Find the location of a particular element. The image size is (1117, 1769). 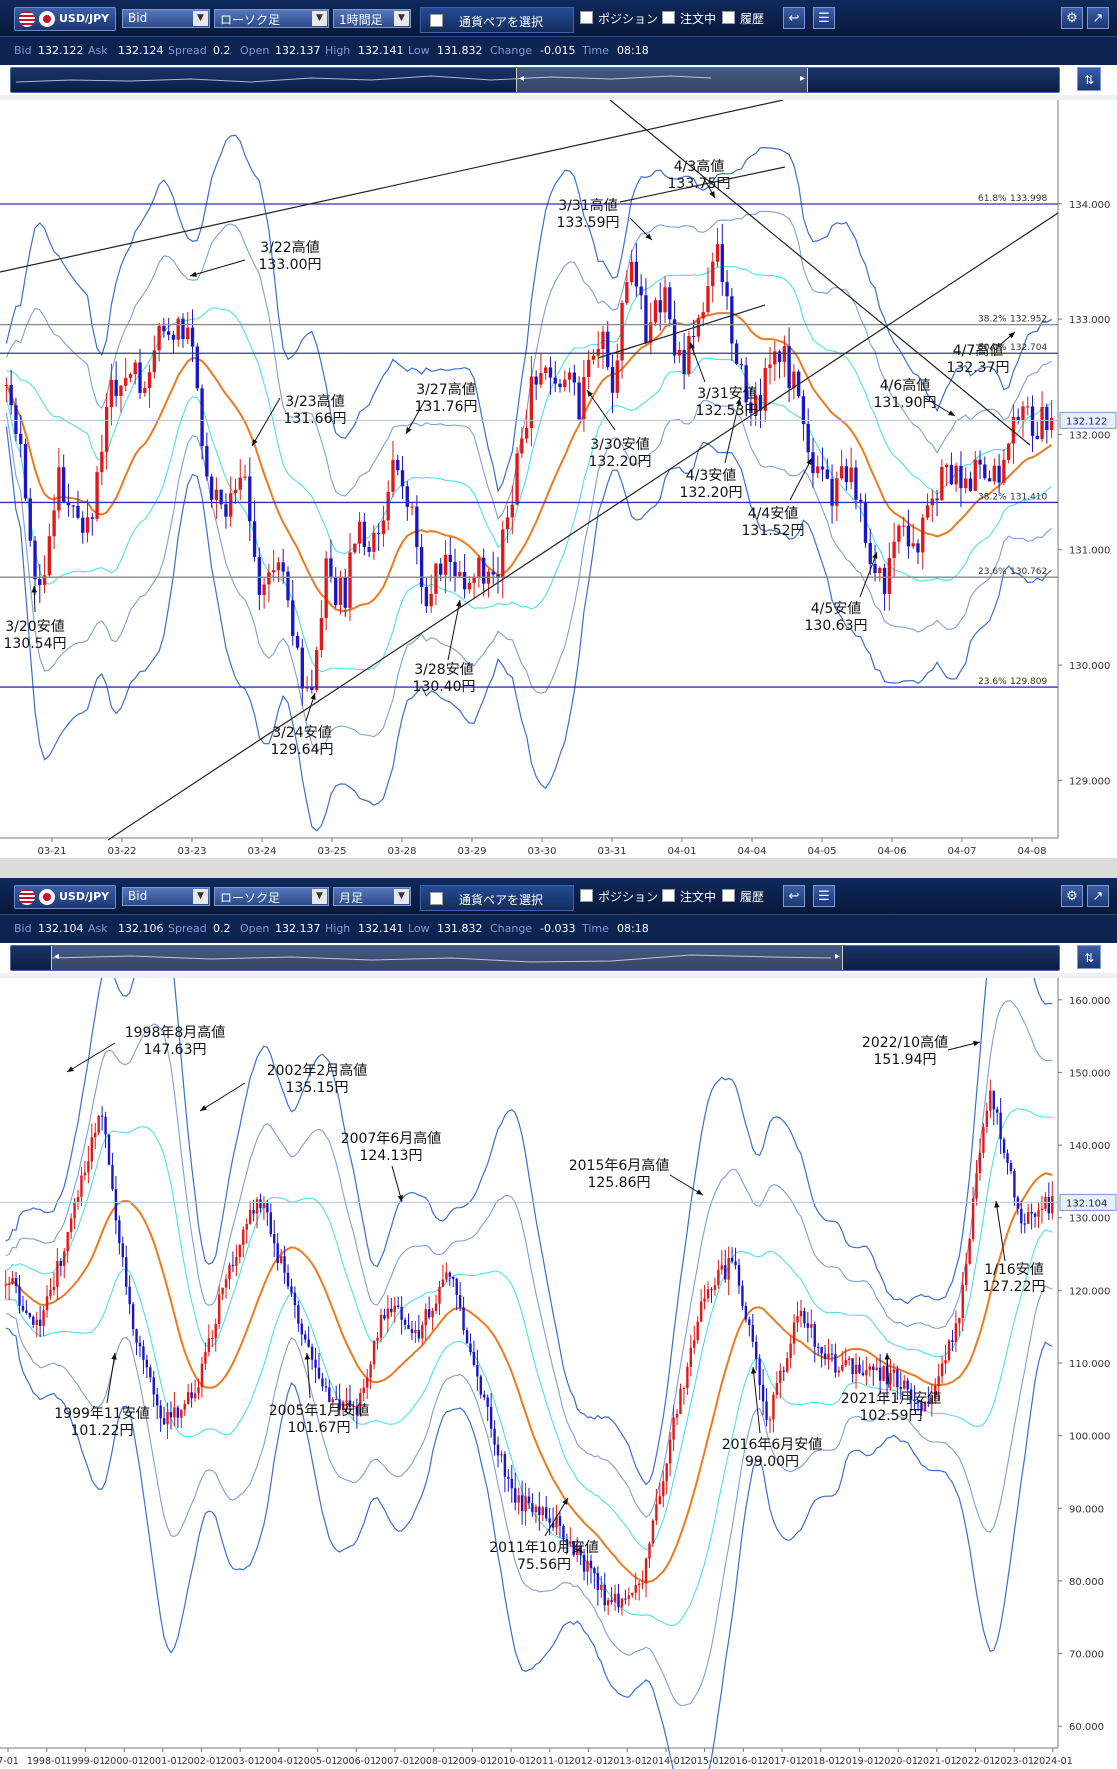

x-tick-label: 2013-01 is located at coordinates (627, 1761).